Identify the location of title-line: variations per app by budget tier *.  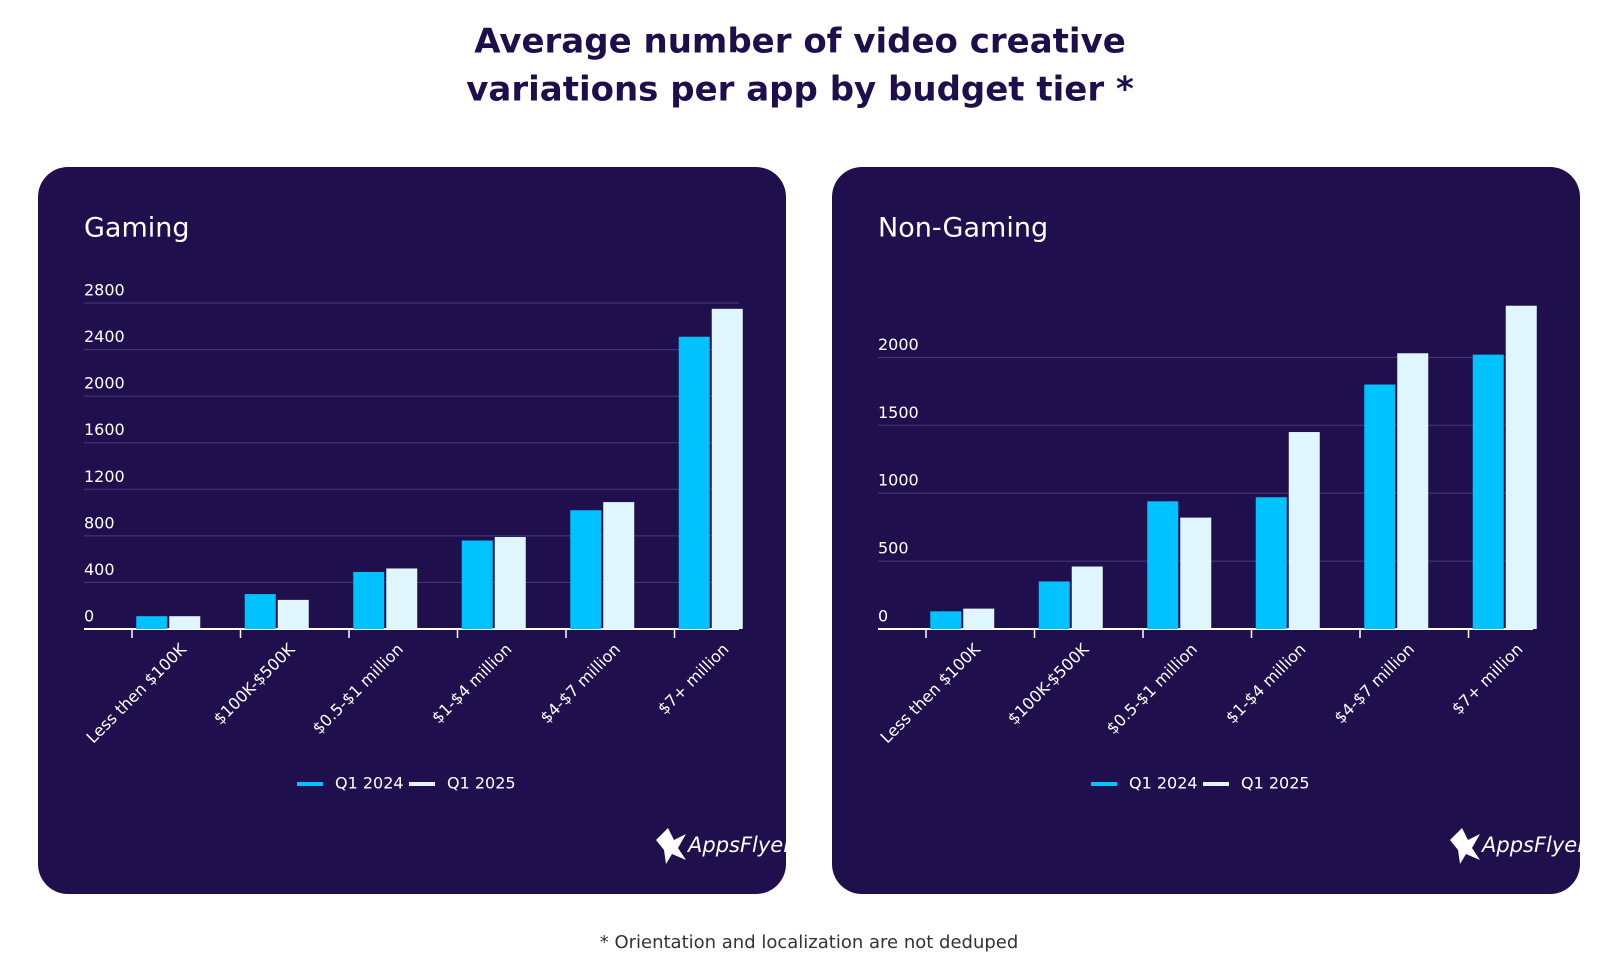
(800, 90).